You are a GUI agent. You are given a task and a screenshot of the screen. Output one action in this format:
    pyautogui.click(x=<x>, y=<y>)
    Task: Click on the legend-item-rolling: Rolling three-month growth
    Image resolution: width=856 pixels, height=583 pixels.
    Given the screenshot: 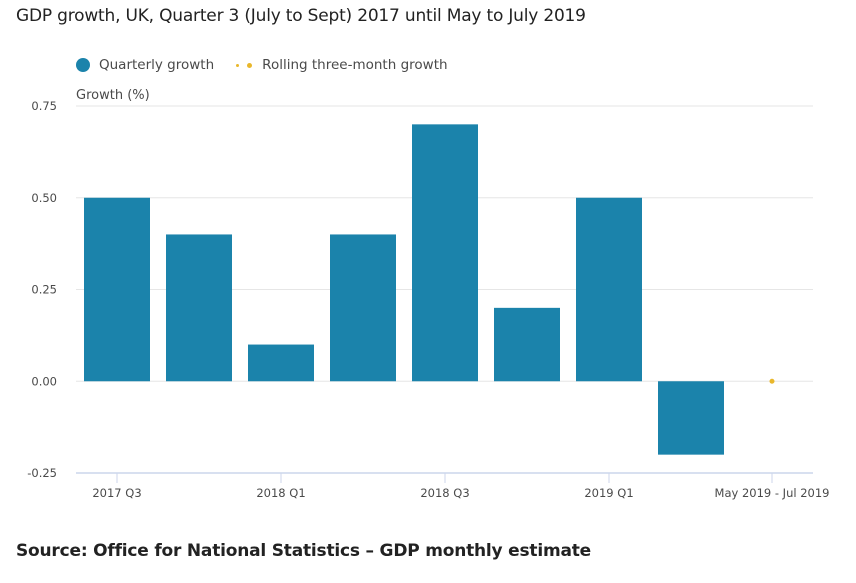 What is the action you would take?
    pyautogui.click(x=342, y=65)
    